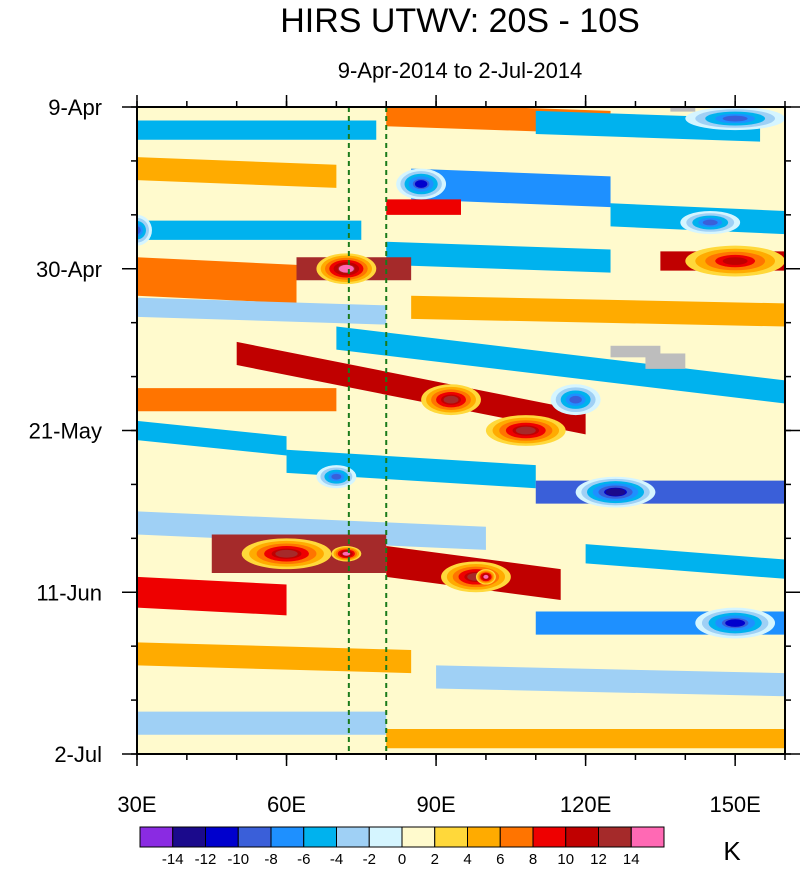  I want to click on x-tick-label-1: 60E, so click(286, 804).